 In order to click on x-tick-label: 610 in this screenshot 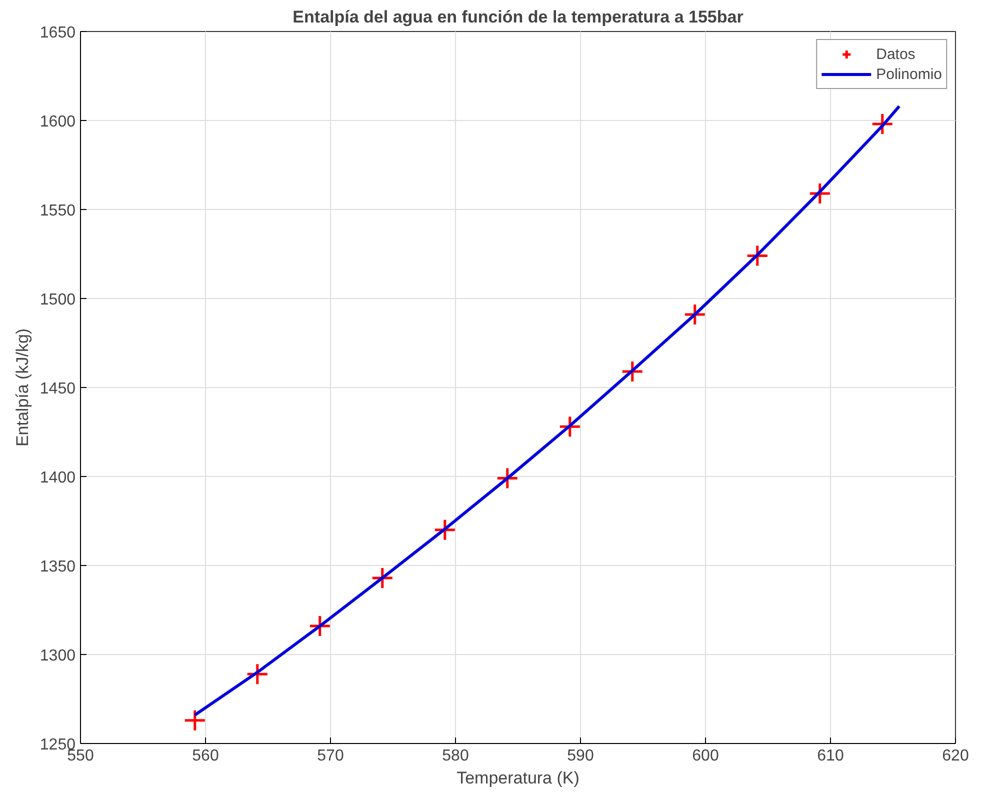, I will do `click(830, 756)`.